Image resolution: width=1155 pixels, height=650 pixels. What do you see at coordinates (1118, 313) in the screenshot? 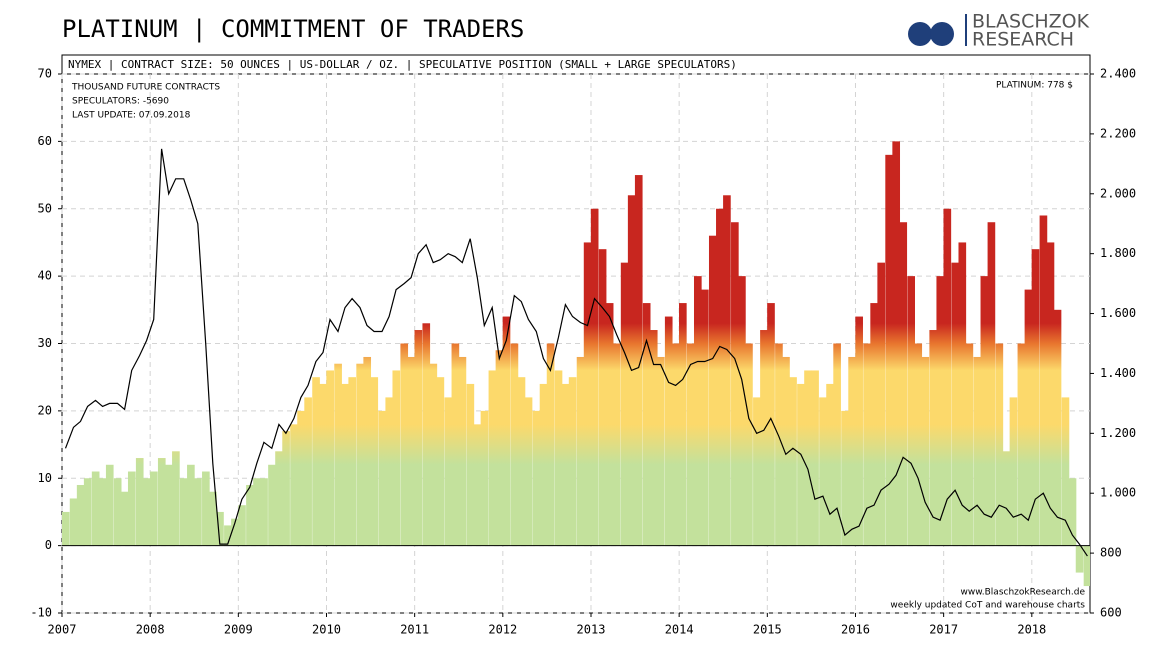
I see `y2-tick-label: 1.600` at bounding box center [1118, 313].